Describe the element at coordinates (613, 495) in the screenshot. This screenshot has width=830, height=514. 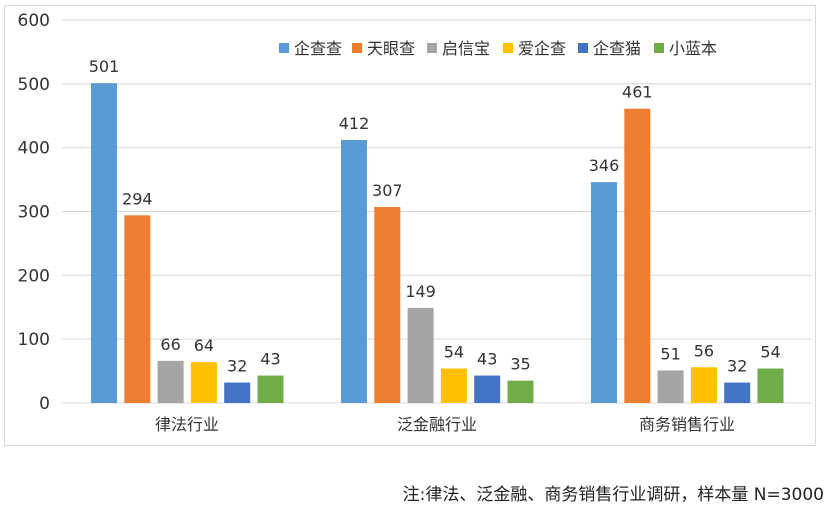
I see `footnote: 注:律法、泛金融、商务销售行业调研，样本量 N=3000` at that location.